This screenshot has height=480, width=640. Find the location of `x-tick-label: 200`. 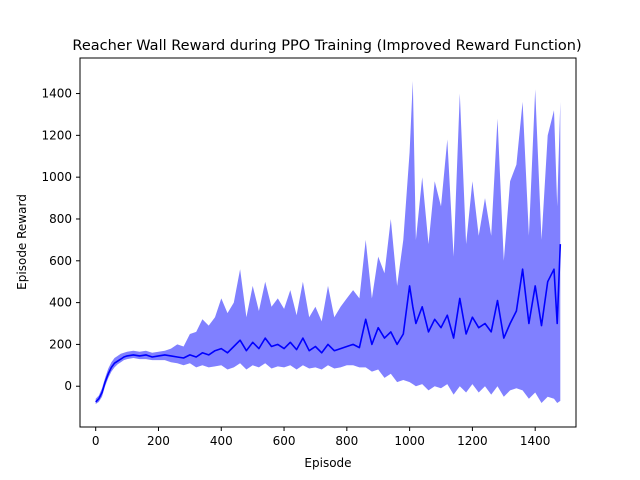

x-tick-label: 200 is located at coordinates (158, 441).